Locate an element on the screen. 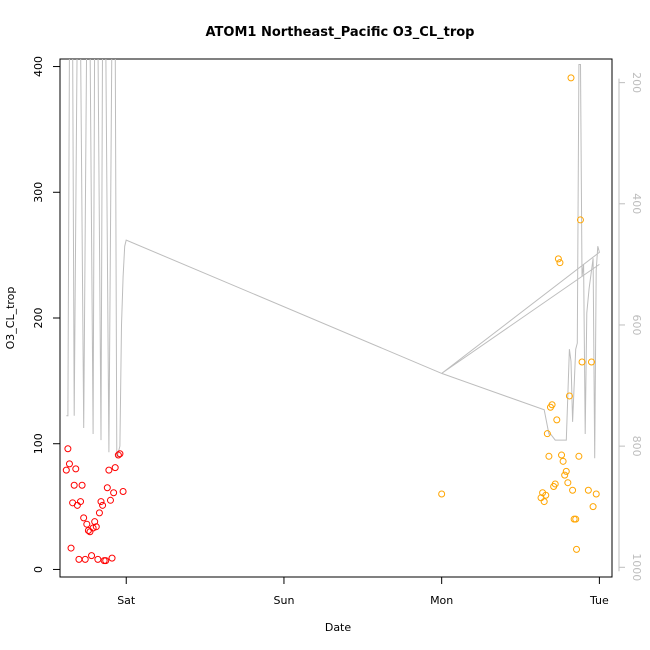  y2-tick-label: 200 is located at coordinates (636, 82).